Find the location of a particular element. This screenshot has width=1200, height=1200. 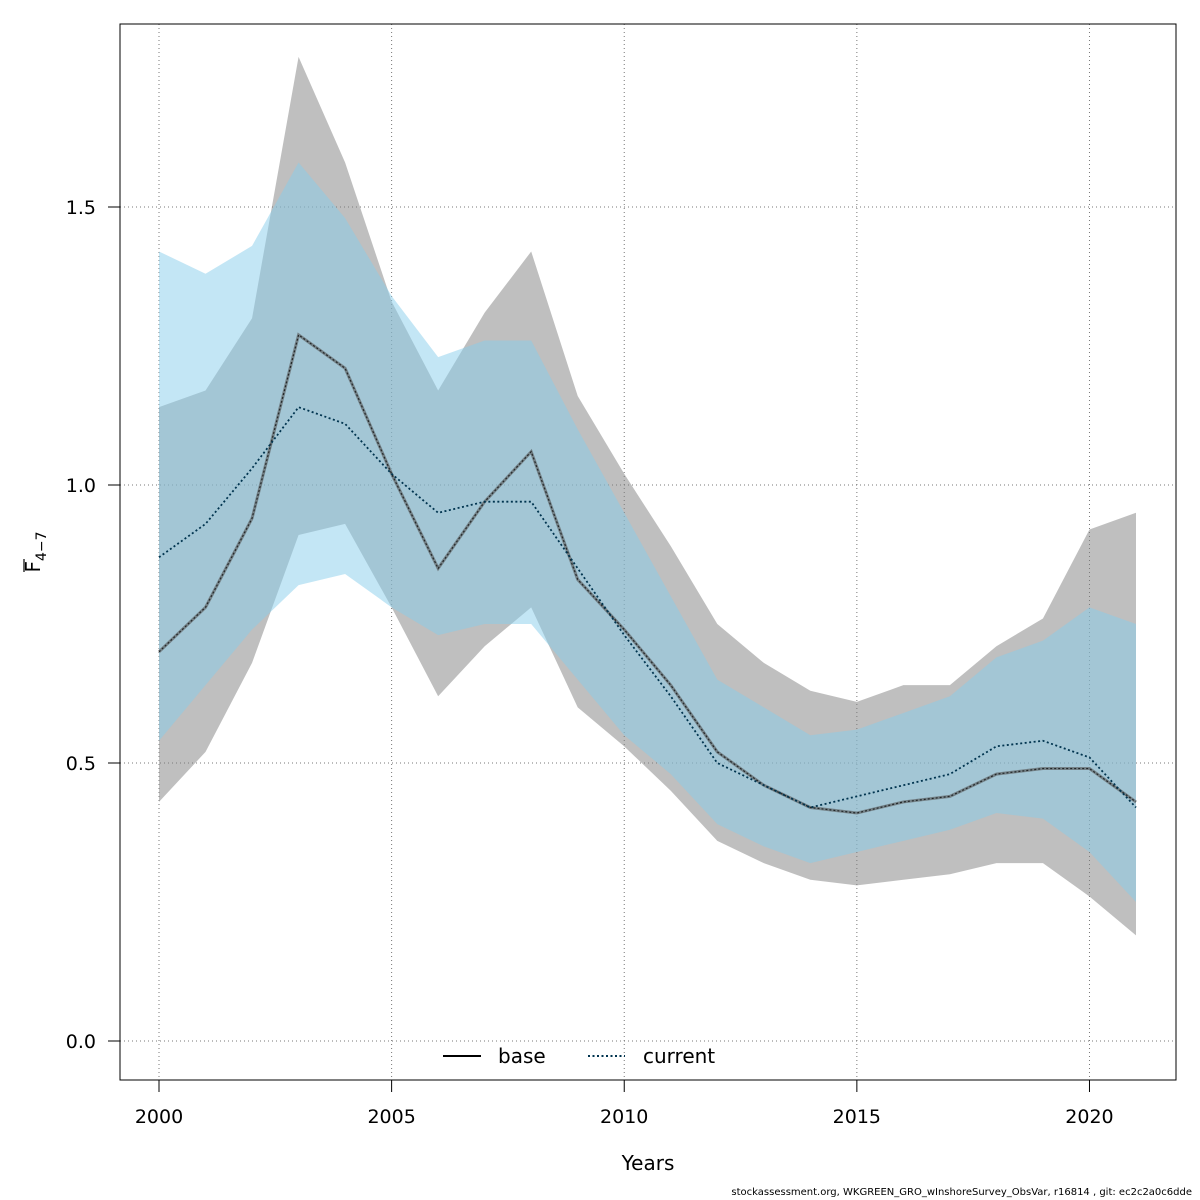

x-tick-label: 2015 is located at coordinates (857, 1117).